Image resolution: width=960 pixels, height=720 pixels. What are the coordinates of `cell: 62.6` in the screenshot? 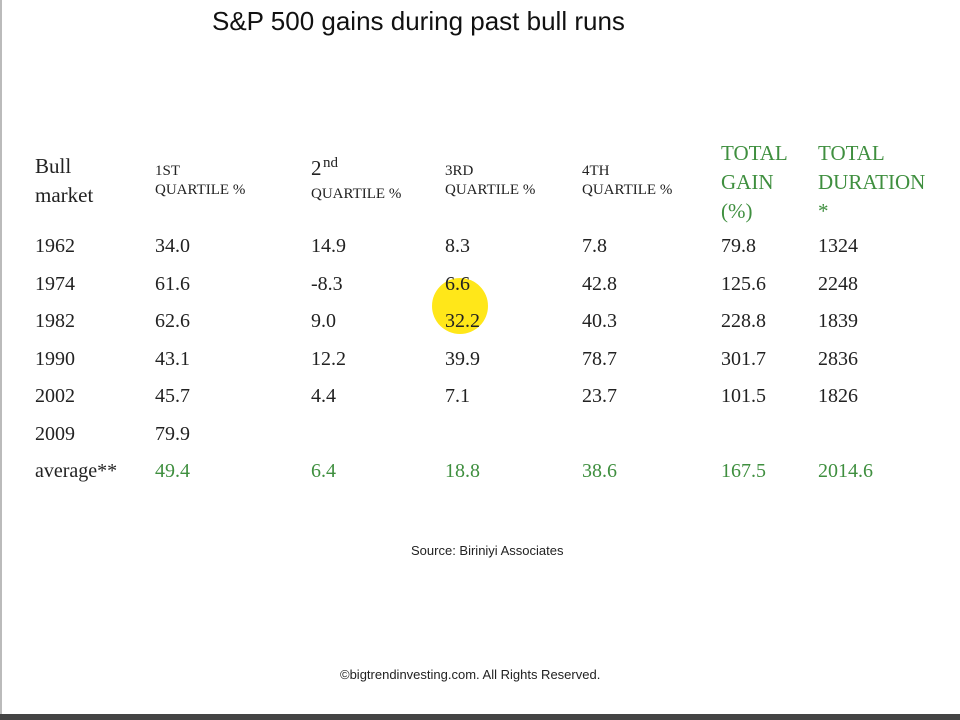 It's located at (172, 321).